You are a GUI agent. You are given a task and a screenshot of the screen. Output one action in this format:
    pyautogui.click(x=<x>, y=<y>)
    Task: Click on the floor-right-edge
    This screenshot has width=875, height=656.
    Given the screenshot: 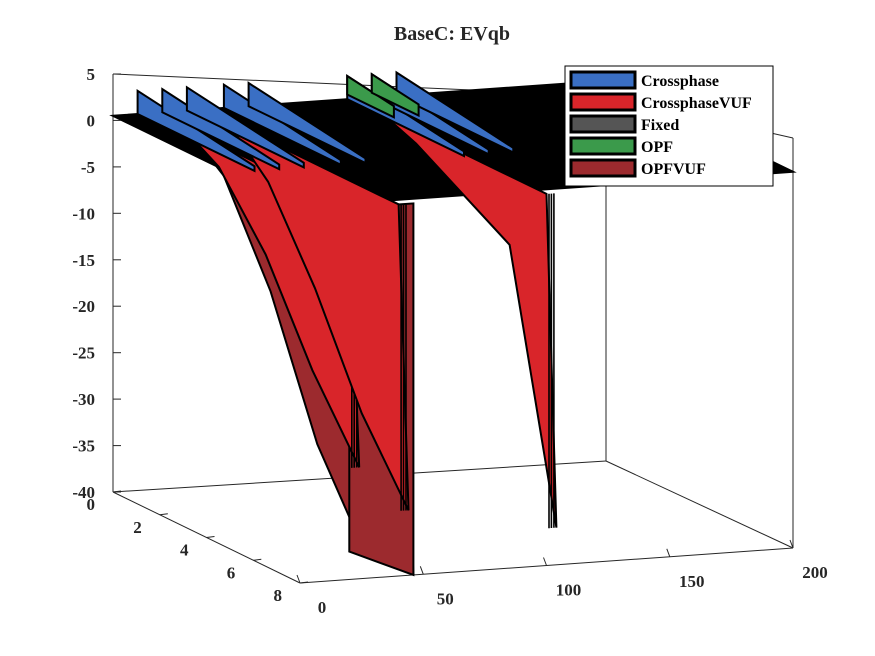 What is the action you would take?
    pyautogui.click(x=699, y=504)
    